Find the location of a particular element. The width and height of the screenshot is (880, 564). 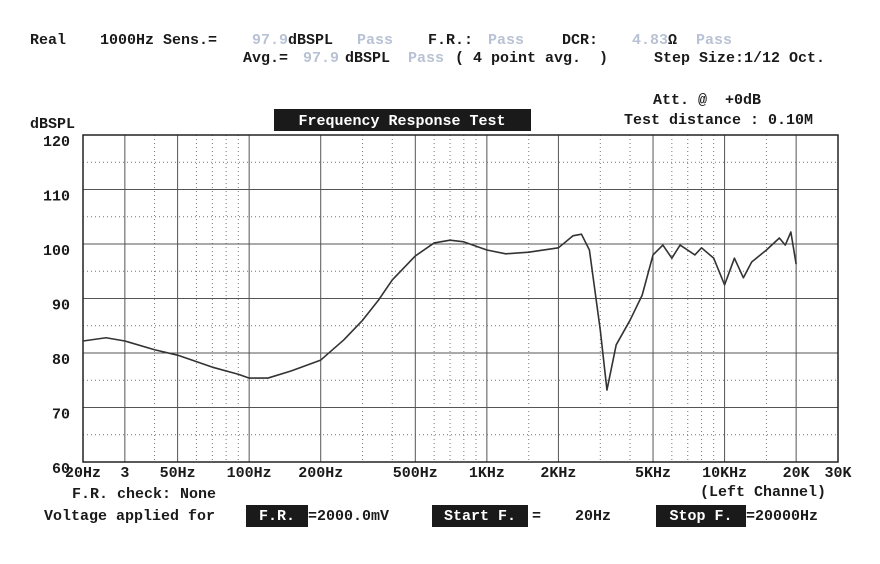

voltage-value: =2000.0mV is located at coordinates (348, 516).